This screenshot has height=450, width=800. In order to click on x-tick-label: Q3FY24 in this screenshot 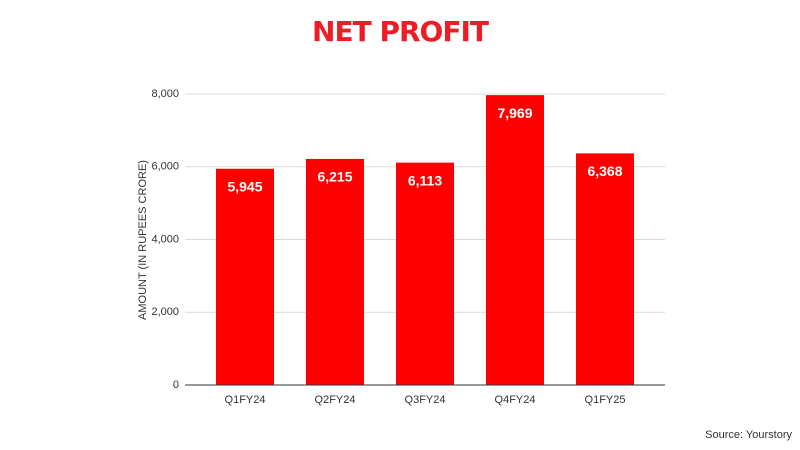, I will do `click(425, 400)`.